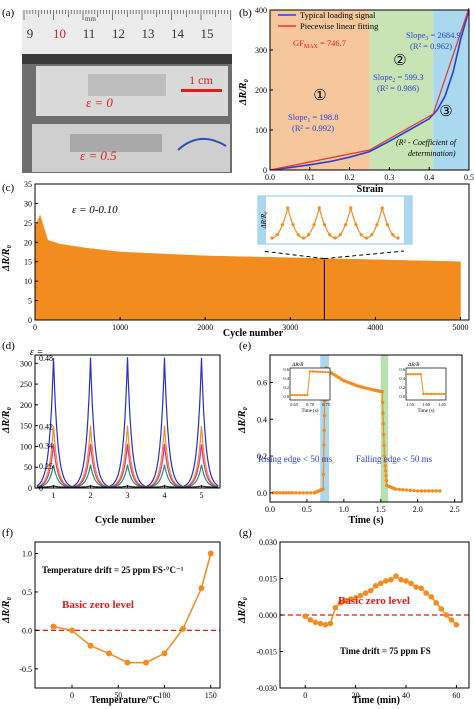 This screenshot has width=474, height=709. I want to click on e-inset-right-frame, so click(426, 384).